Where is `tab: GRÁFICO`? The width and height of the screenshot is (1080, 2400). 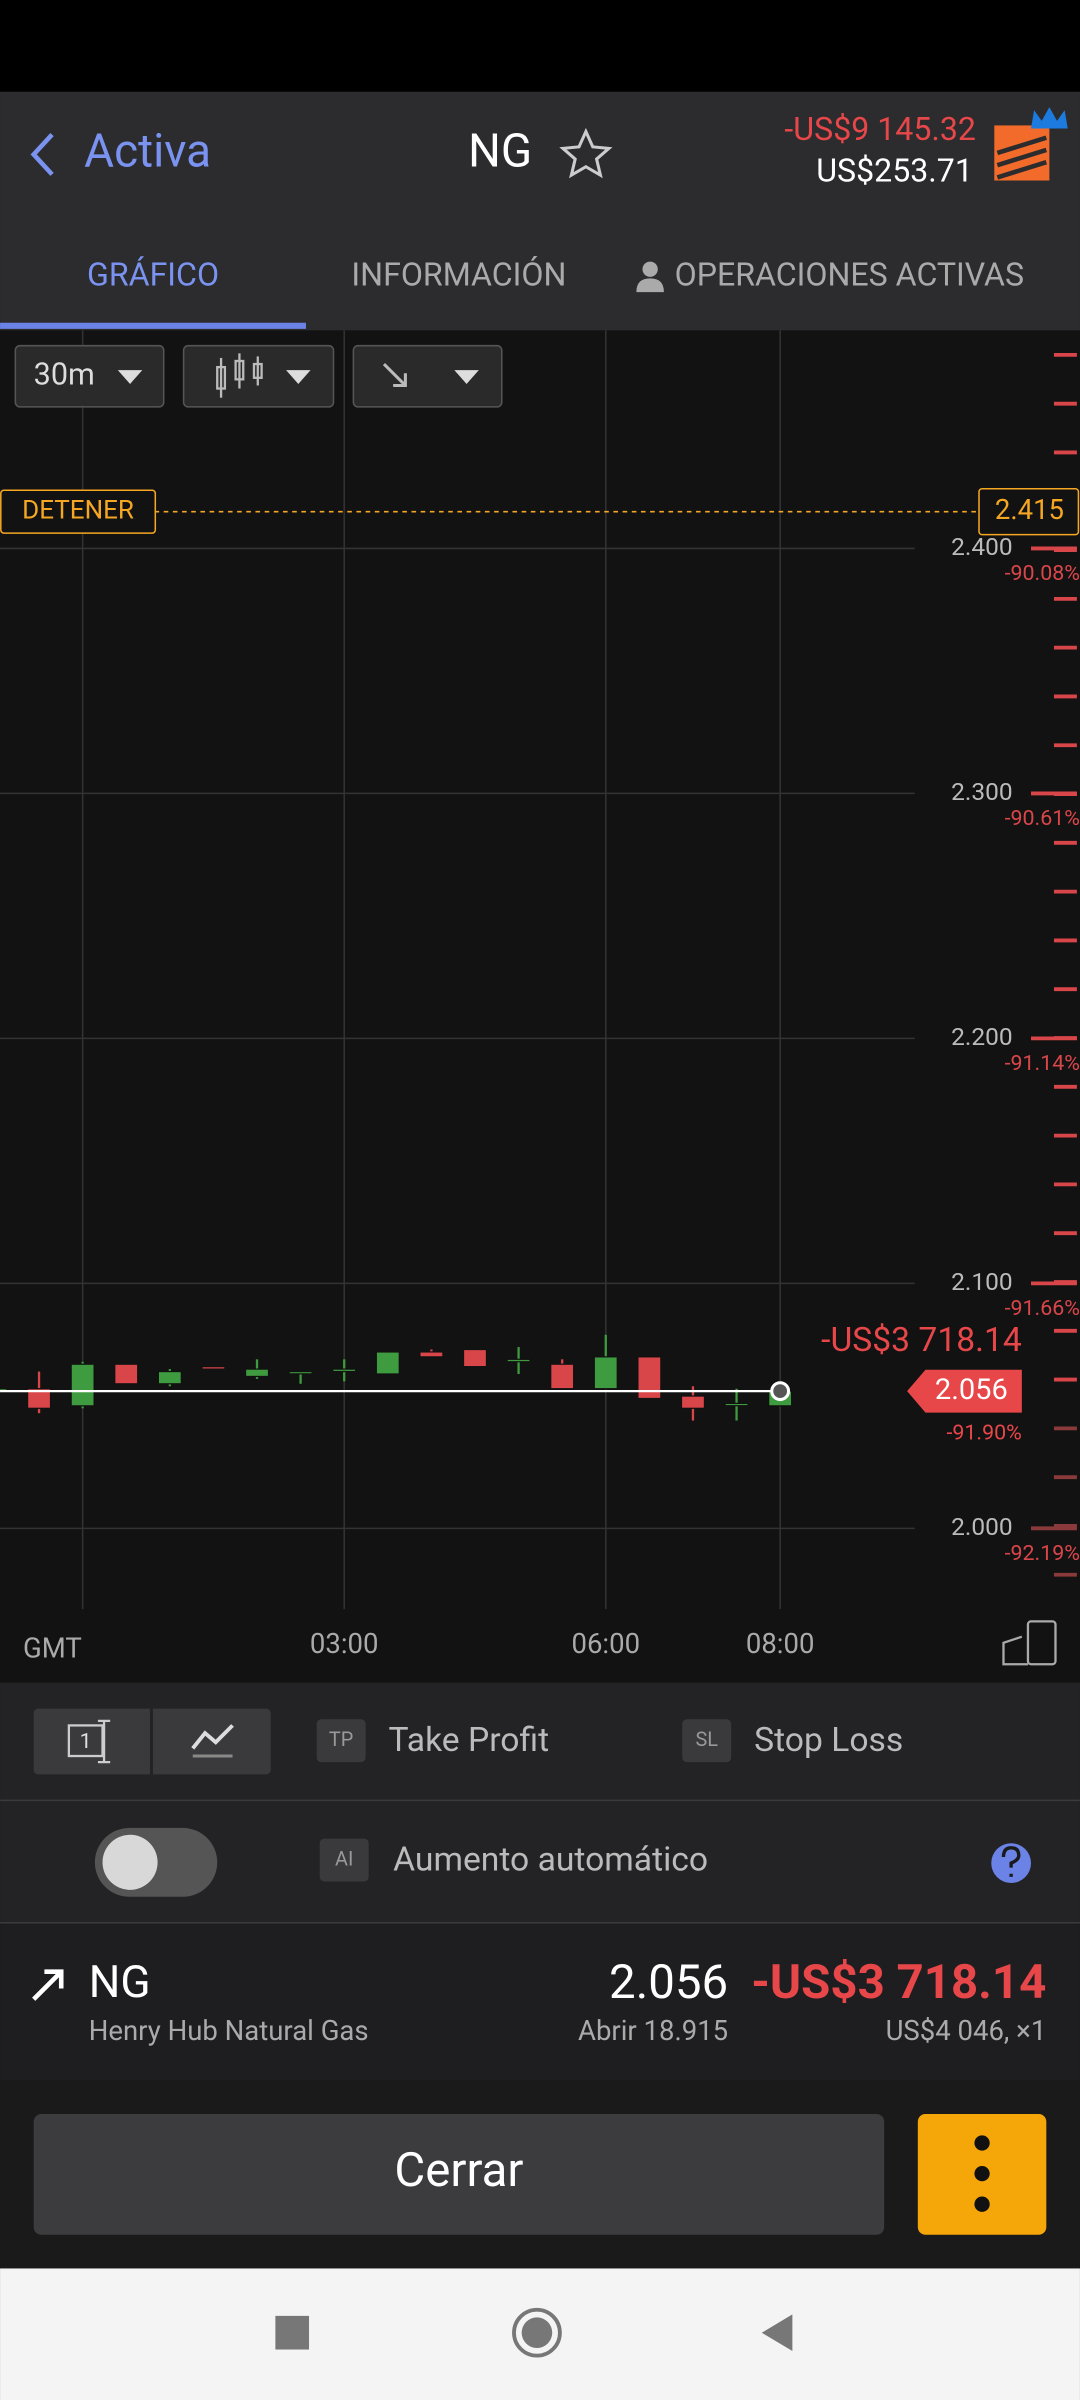 tab: GRÁFICO is located at coordinates (153, 274).